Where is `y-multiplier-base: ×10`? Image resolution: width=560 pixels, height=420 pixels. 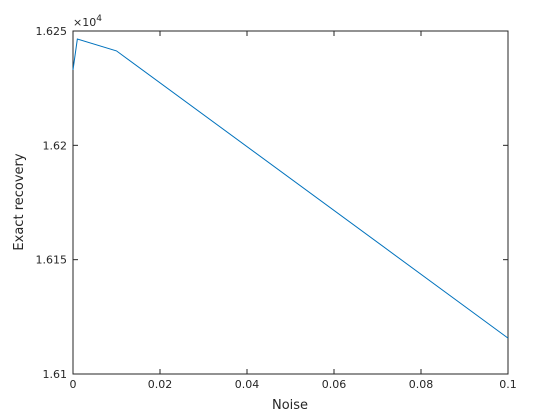 y-multiplier-base: ×10 is located at coordinates (84, 22).